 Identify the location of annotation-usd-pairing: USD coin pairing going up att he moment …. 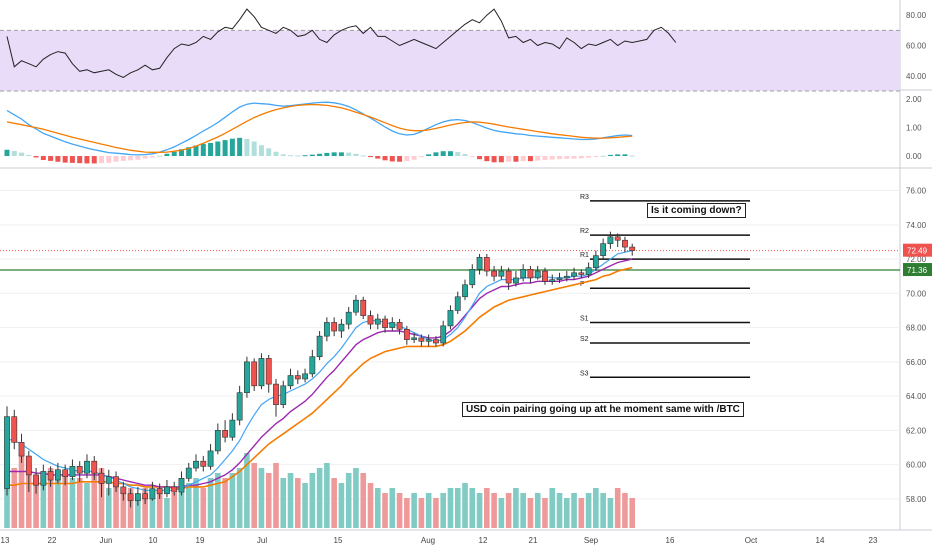
(603, 409).